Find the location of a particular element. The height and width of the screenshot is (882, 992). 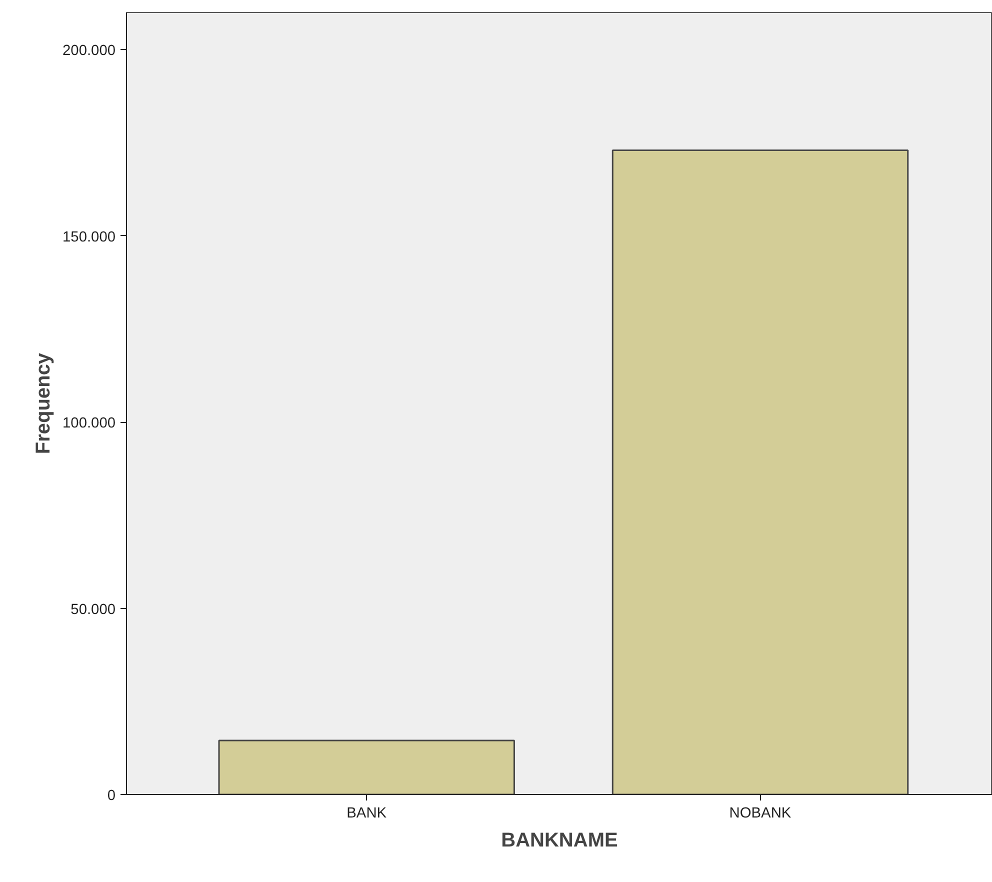

y-tick-label: 50.000 is located at coordinates (93, 610).